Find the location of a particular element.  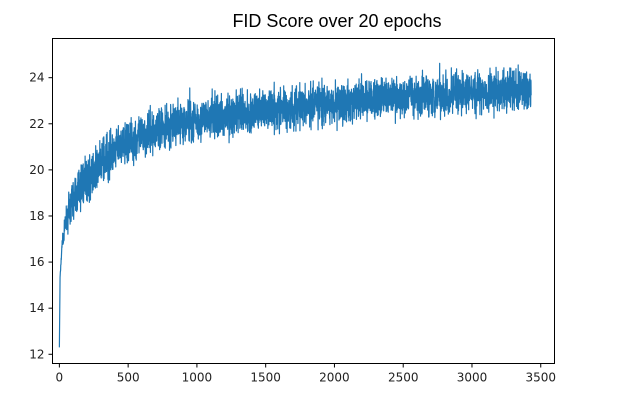

chart-title: FID Score over 20 epochs is located at coordinates (336, 21).